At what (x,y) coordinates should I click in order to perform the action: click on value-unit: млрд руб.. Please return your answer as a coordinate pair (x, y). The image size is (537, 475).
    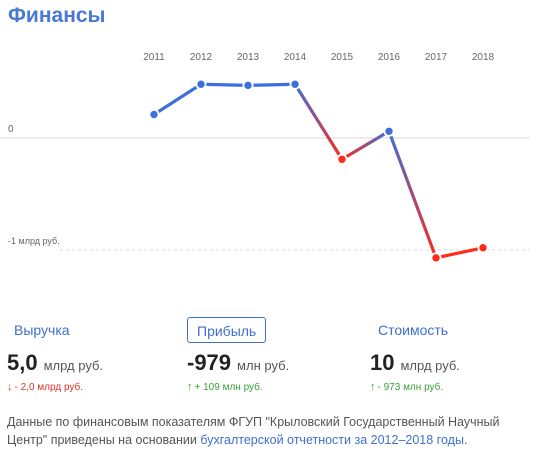
    Looking at the image, I should click on (430, 365).